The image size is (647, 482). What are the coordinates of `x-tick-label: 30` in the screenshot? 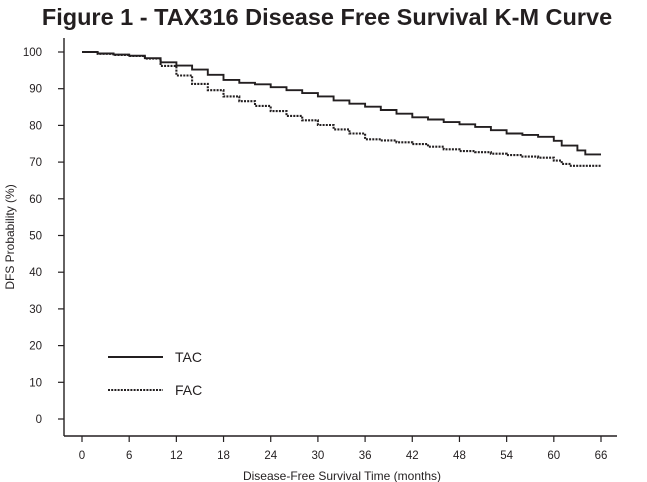 It's located at (318, 456).